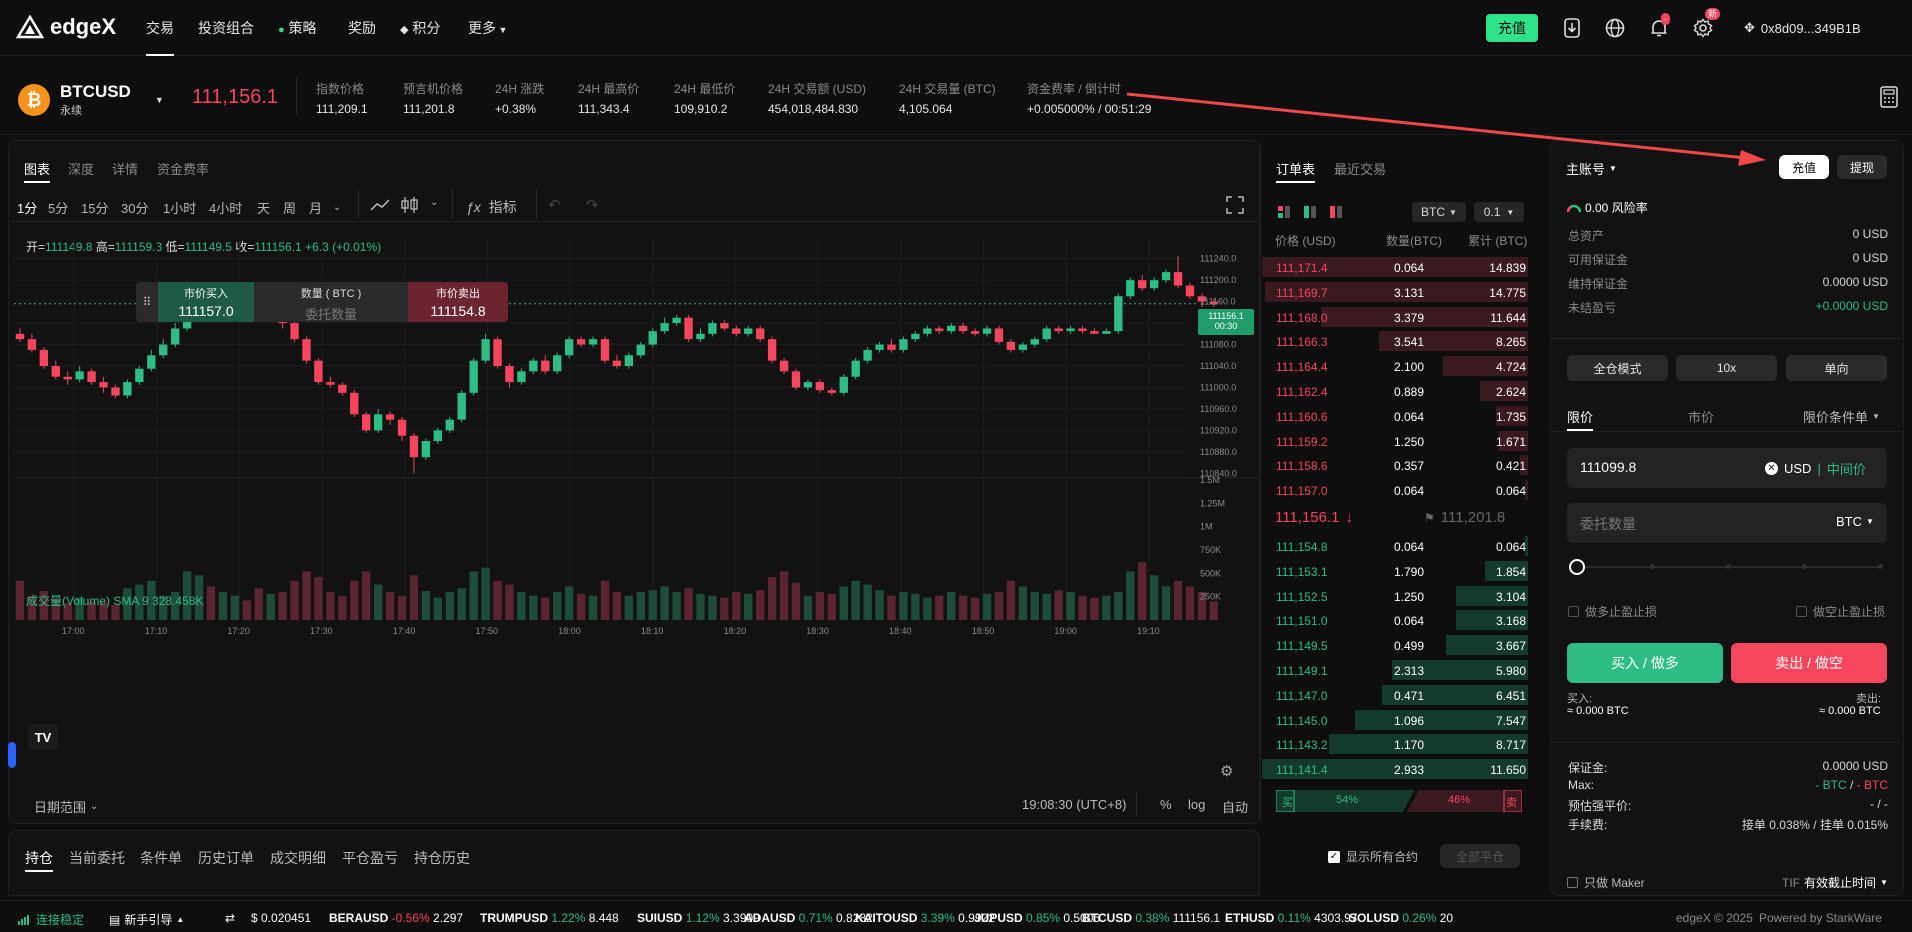  I want to click on undo-icon: ↶, so click(554, 205).